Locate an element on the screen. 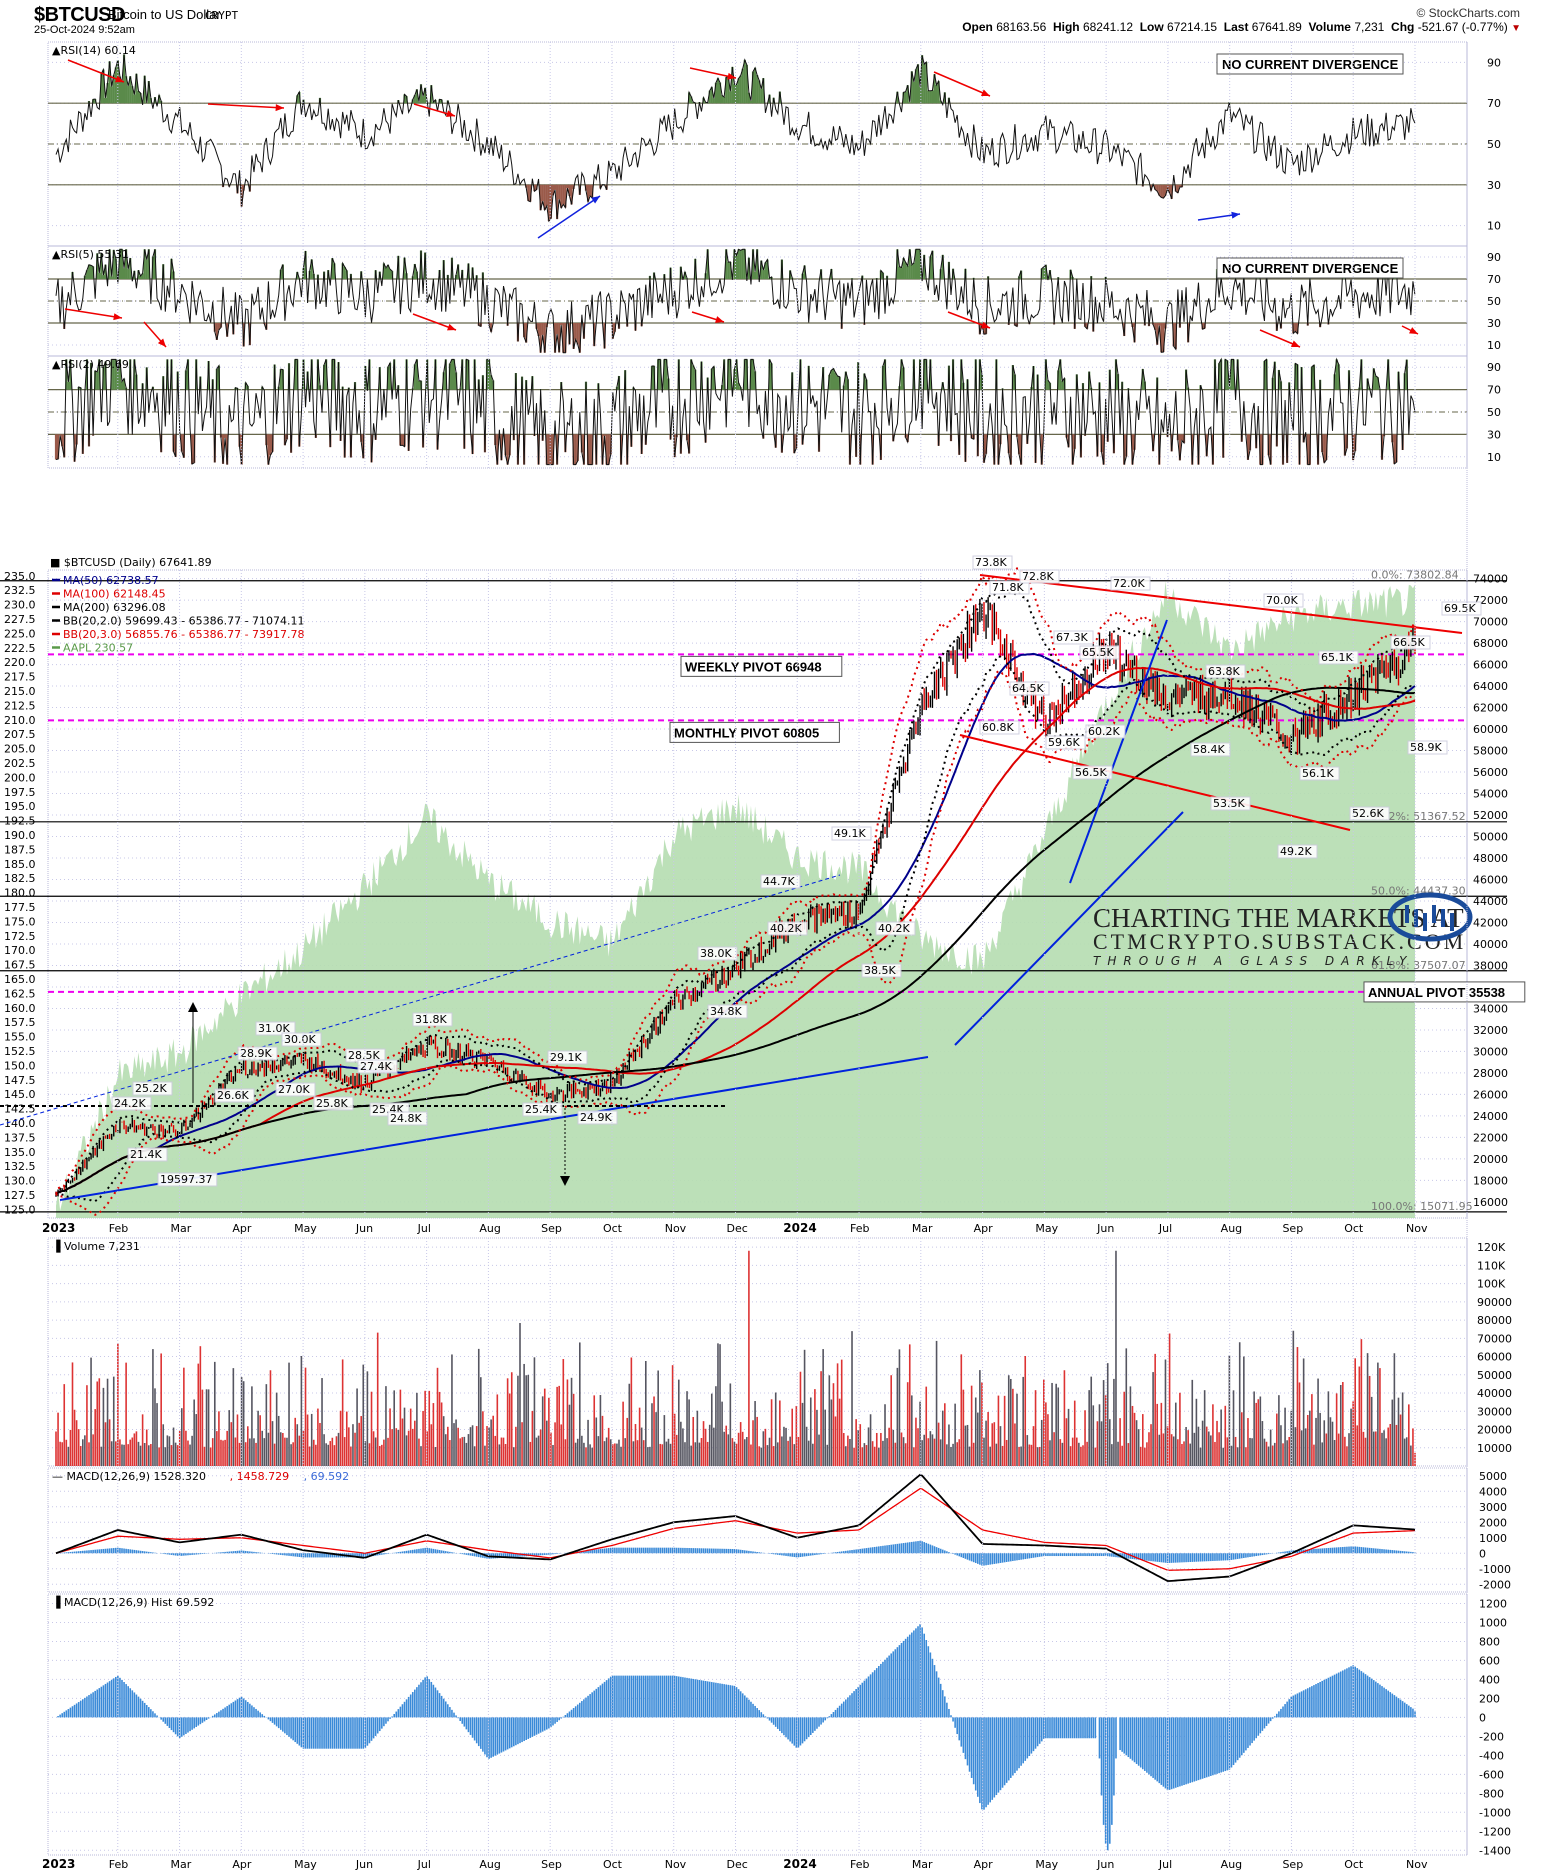 The width and height of the screenshot is (1565, 1872). price-label: 21.4K is located at coordinates (146, 1154).